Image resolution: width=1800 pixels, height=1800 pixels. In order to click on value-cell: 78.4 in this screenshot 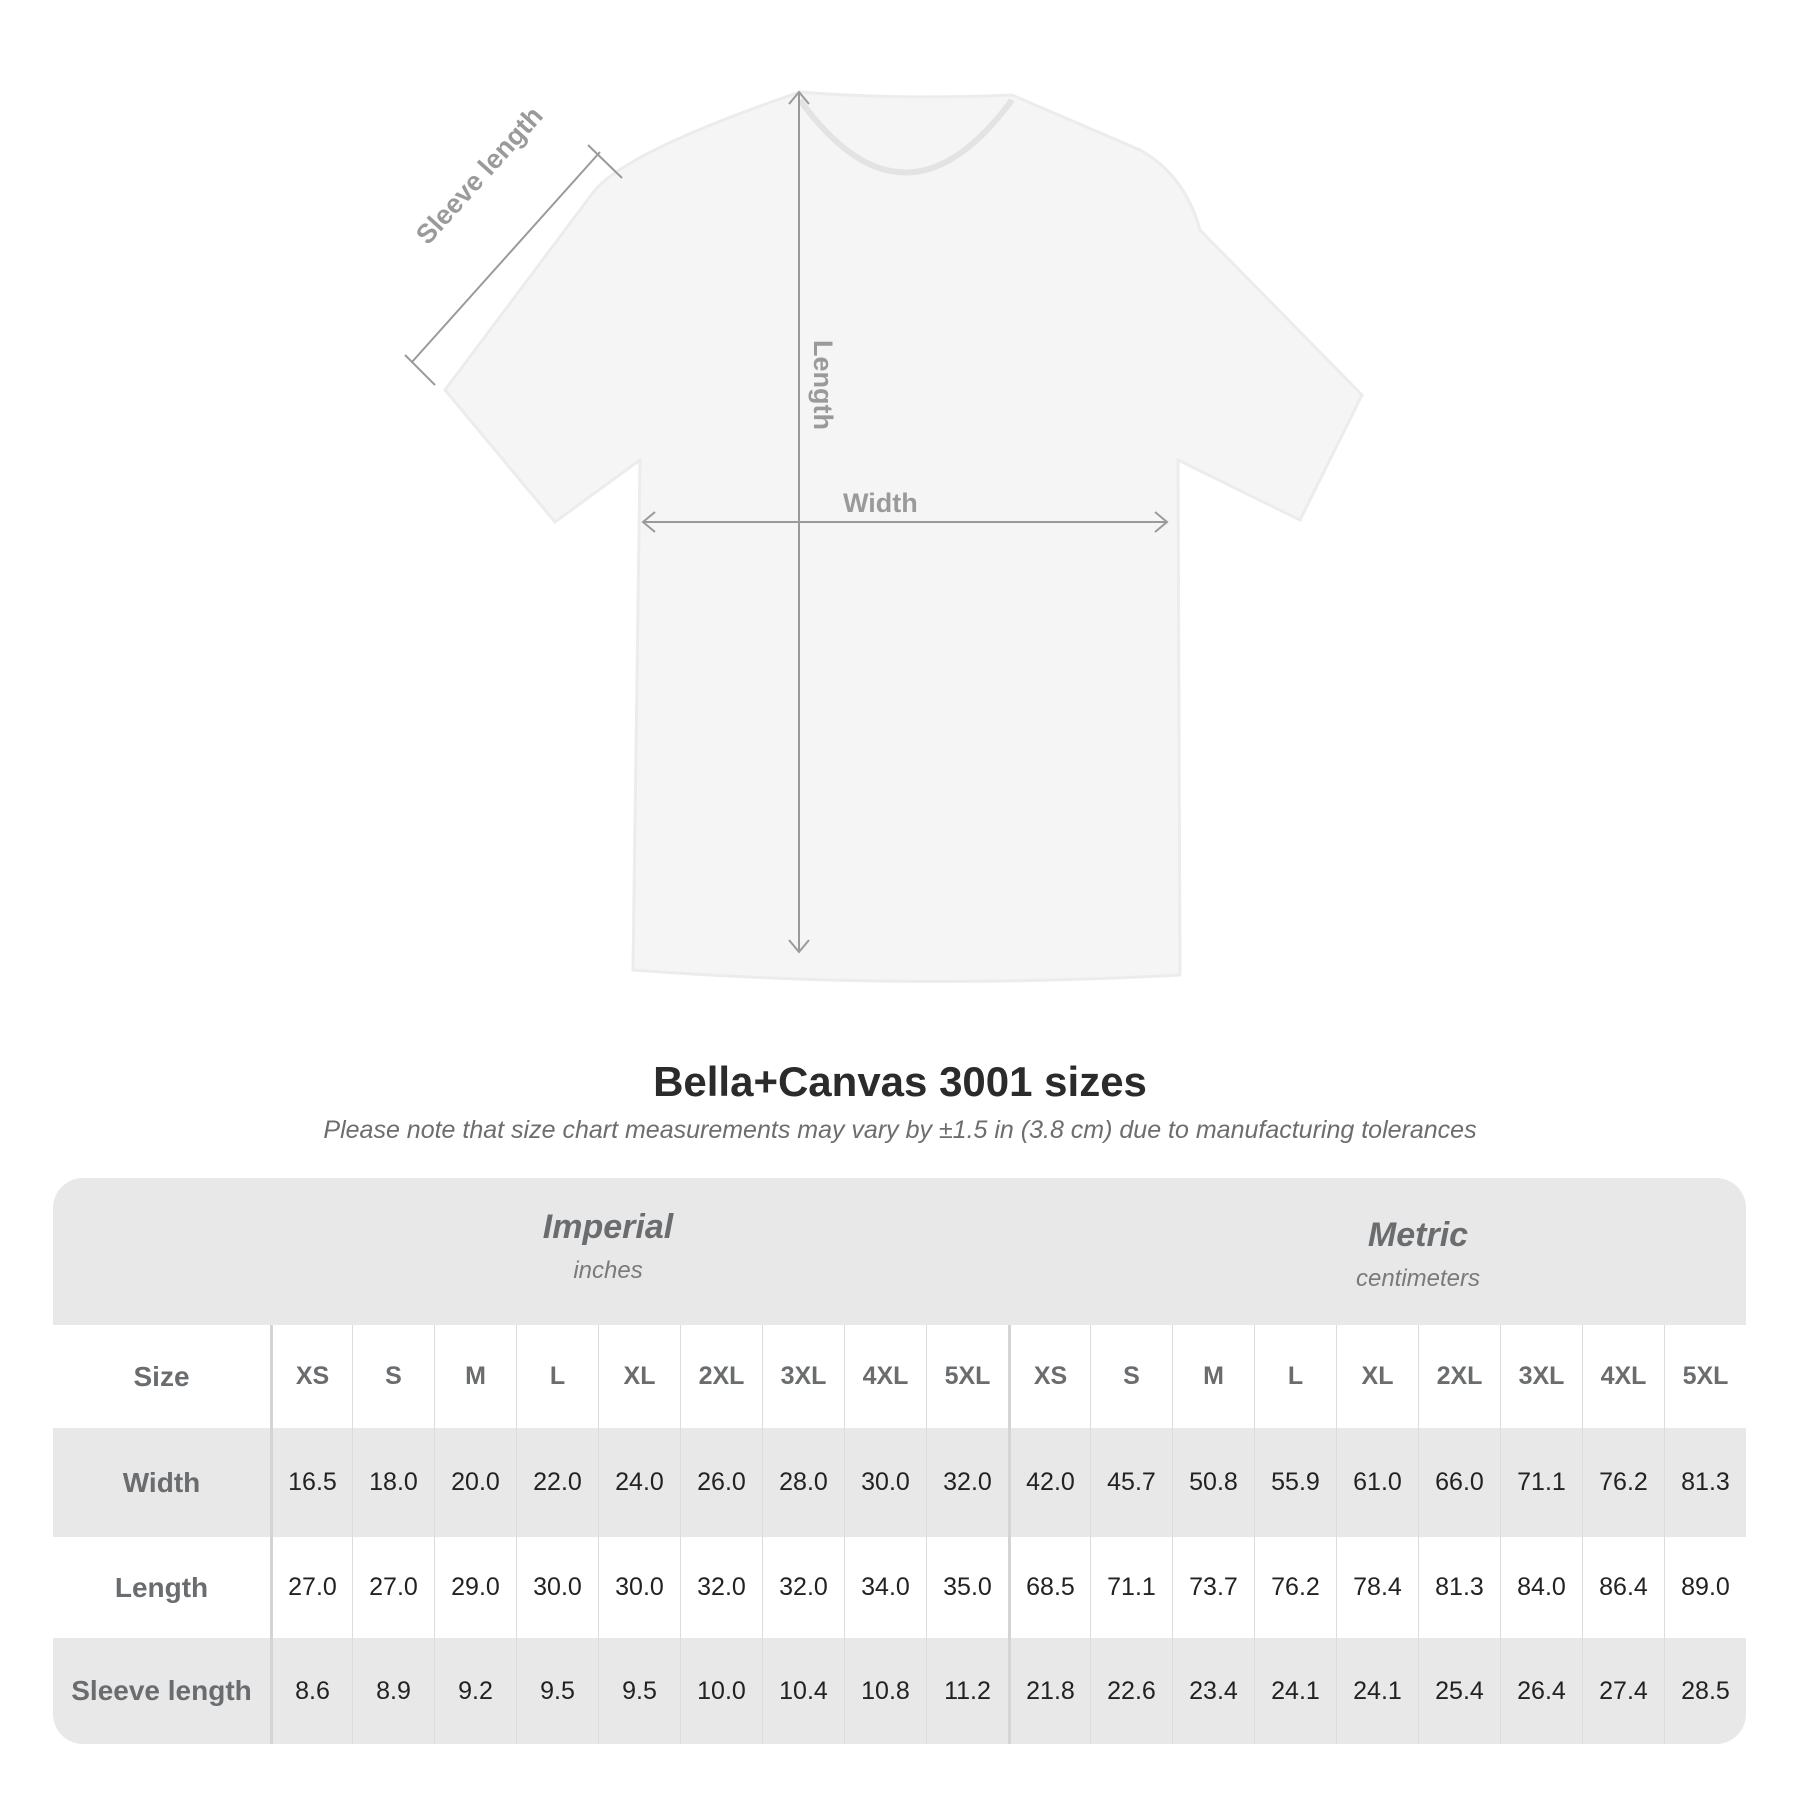, I will do `click(1377, 1587)`.